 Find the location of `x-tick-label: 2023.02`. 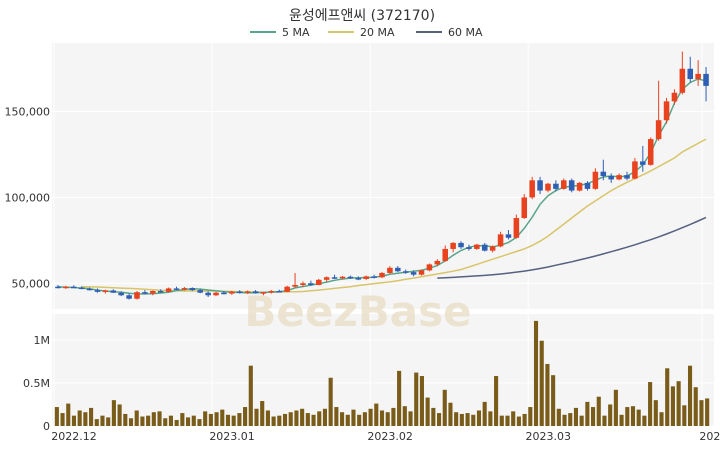

x-tick-label: 2023.02 is located at coordinates (390, 436).